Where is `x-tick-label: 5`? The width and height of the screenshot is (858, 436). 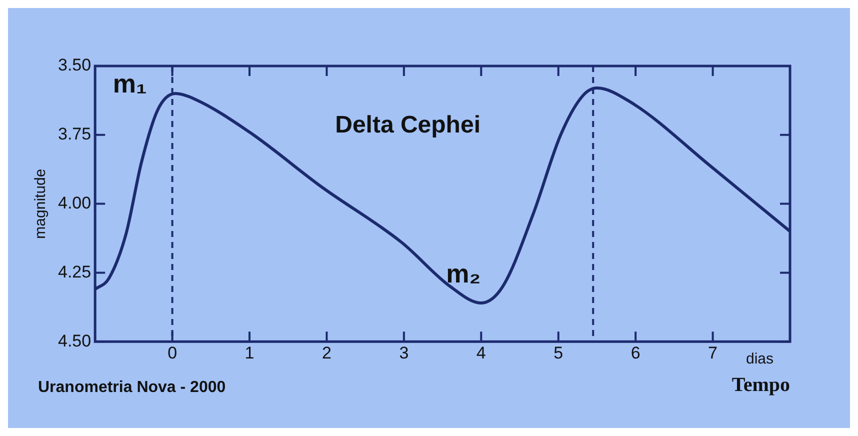
x-tick-label: 5 is located at coordinates (559, 352).